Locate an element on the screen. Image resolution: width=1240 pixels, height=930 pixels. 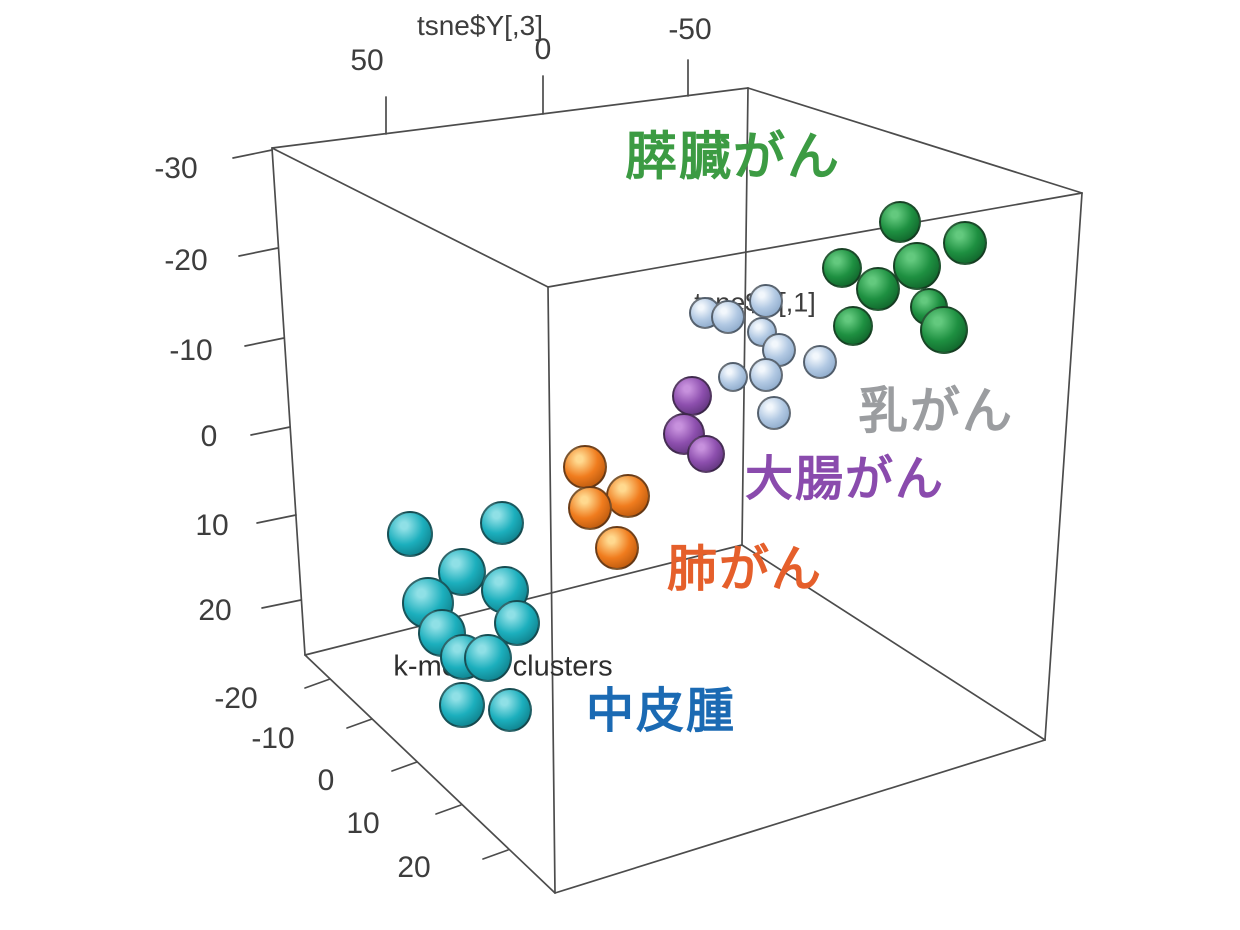
left-axis-tick-label: 20 is located at coordinates (215, 610).